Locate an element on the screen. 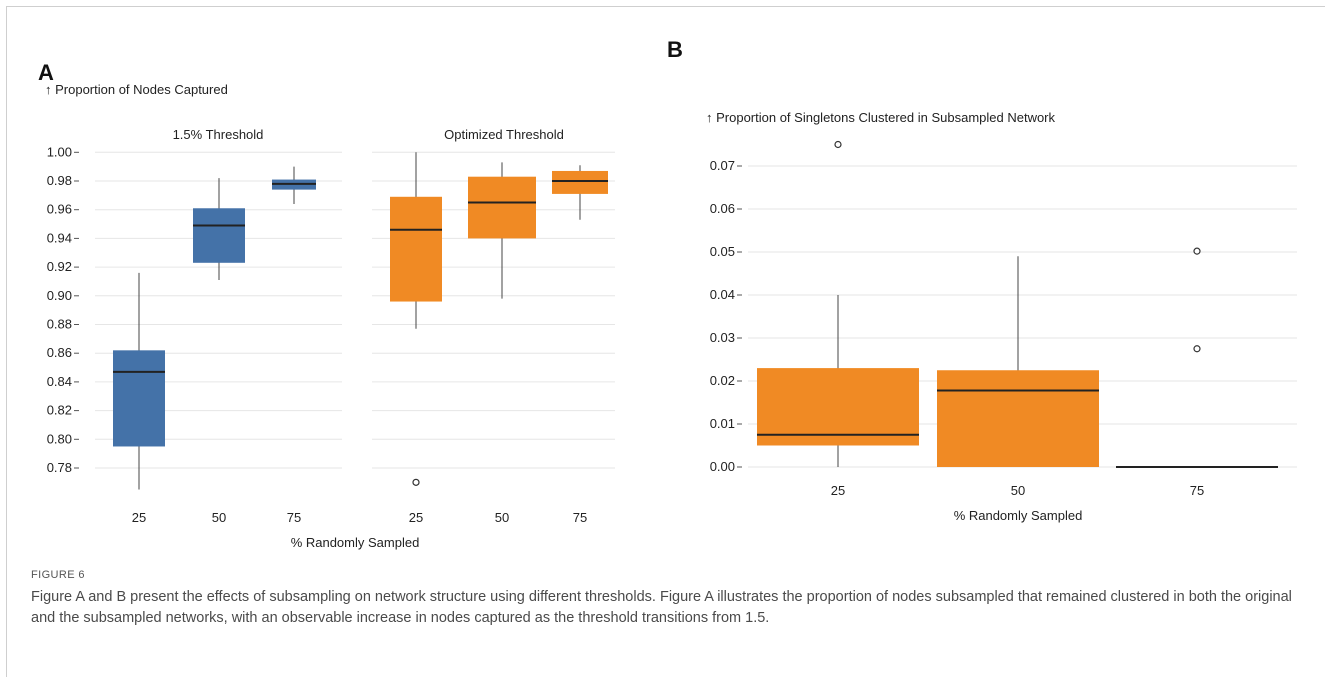 The width and height of the screenshot is (1331, 684). panel-b-x-axis: 25 50 75 is located at coordinates (1017, 490).